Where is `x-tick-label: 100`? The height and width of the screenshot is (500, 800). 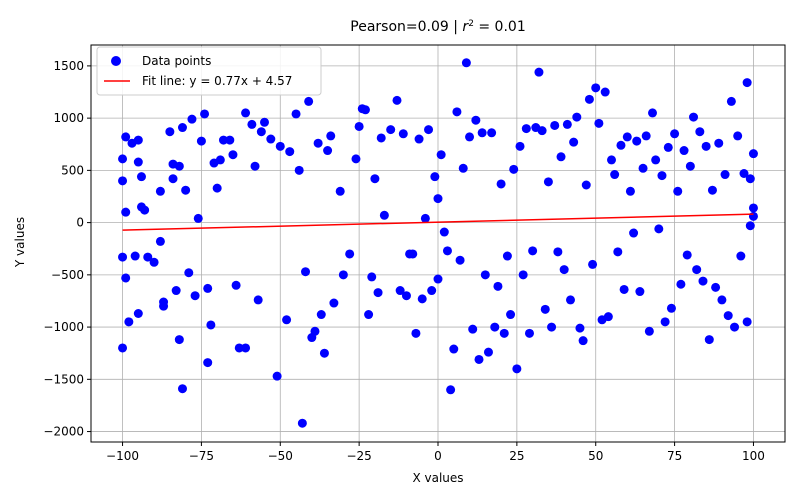
x-tick-label: 100 is located at coordinates (753, 456).